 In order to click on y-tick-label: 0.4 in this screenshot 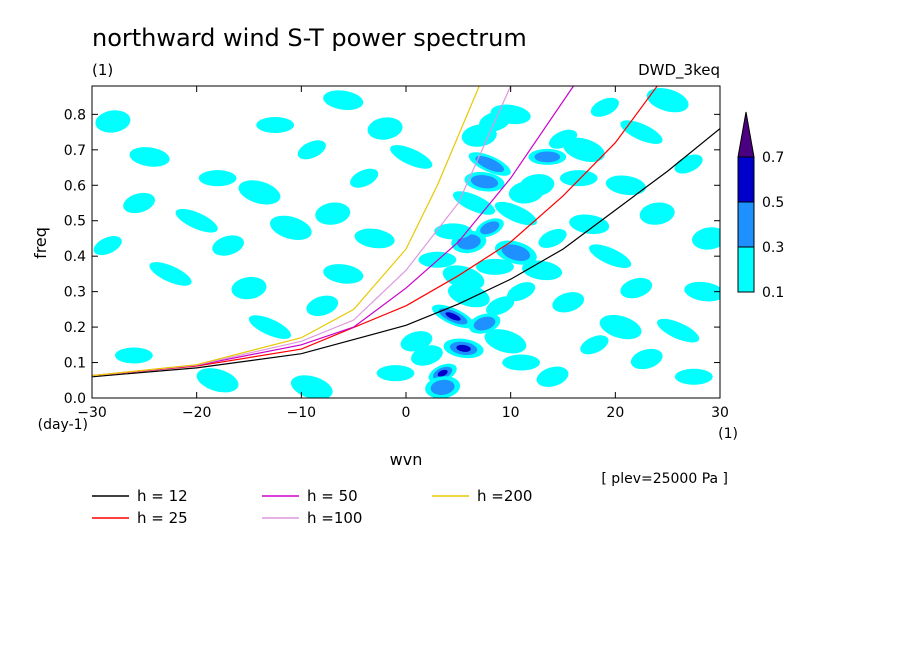, I will do `click(75, 257)`.